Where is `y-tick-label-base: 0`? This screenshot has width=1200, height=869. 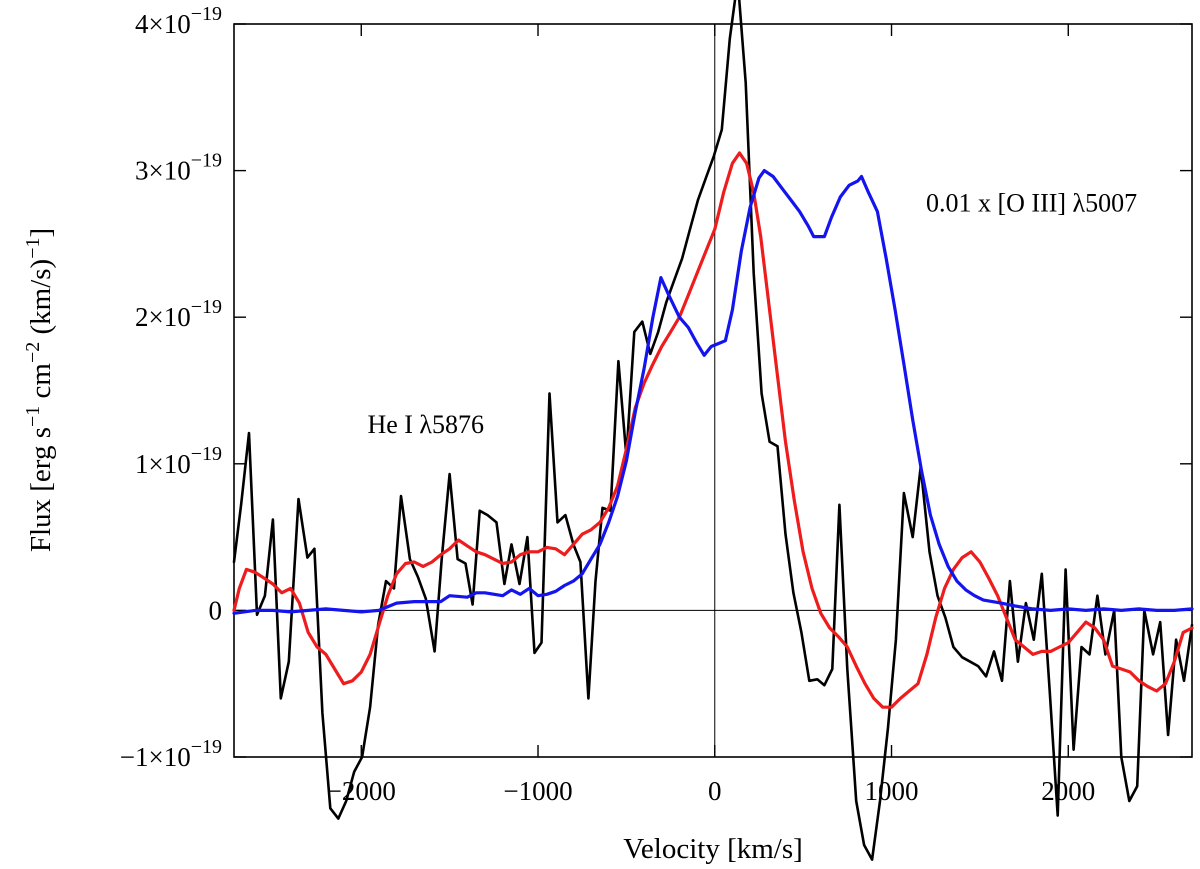 y-tick-label-base: 0 is located at coordinates (216, 610).